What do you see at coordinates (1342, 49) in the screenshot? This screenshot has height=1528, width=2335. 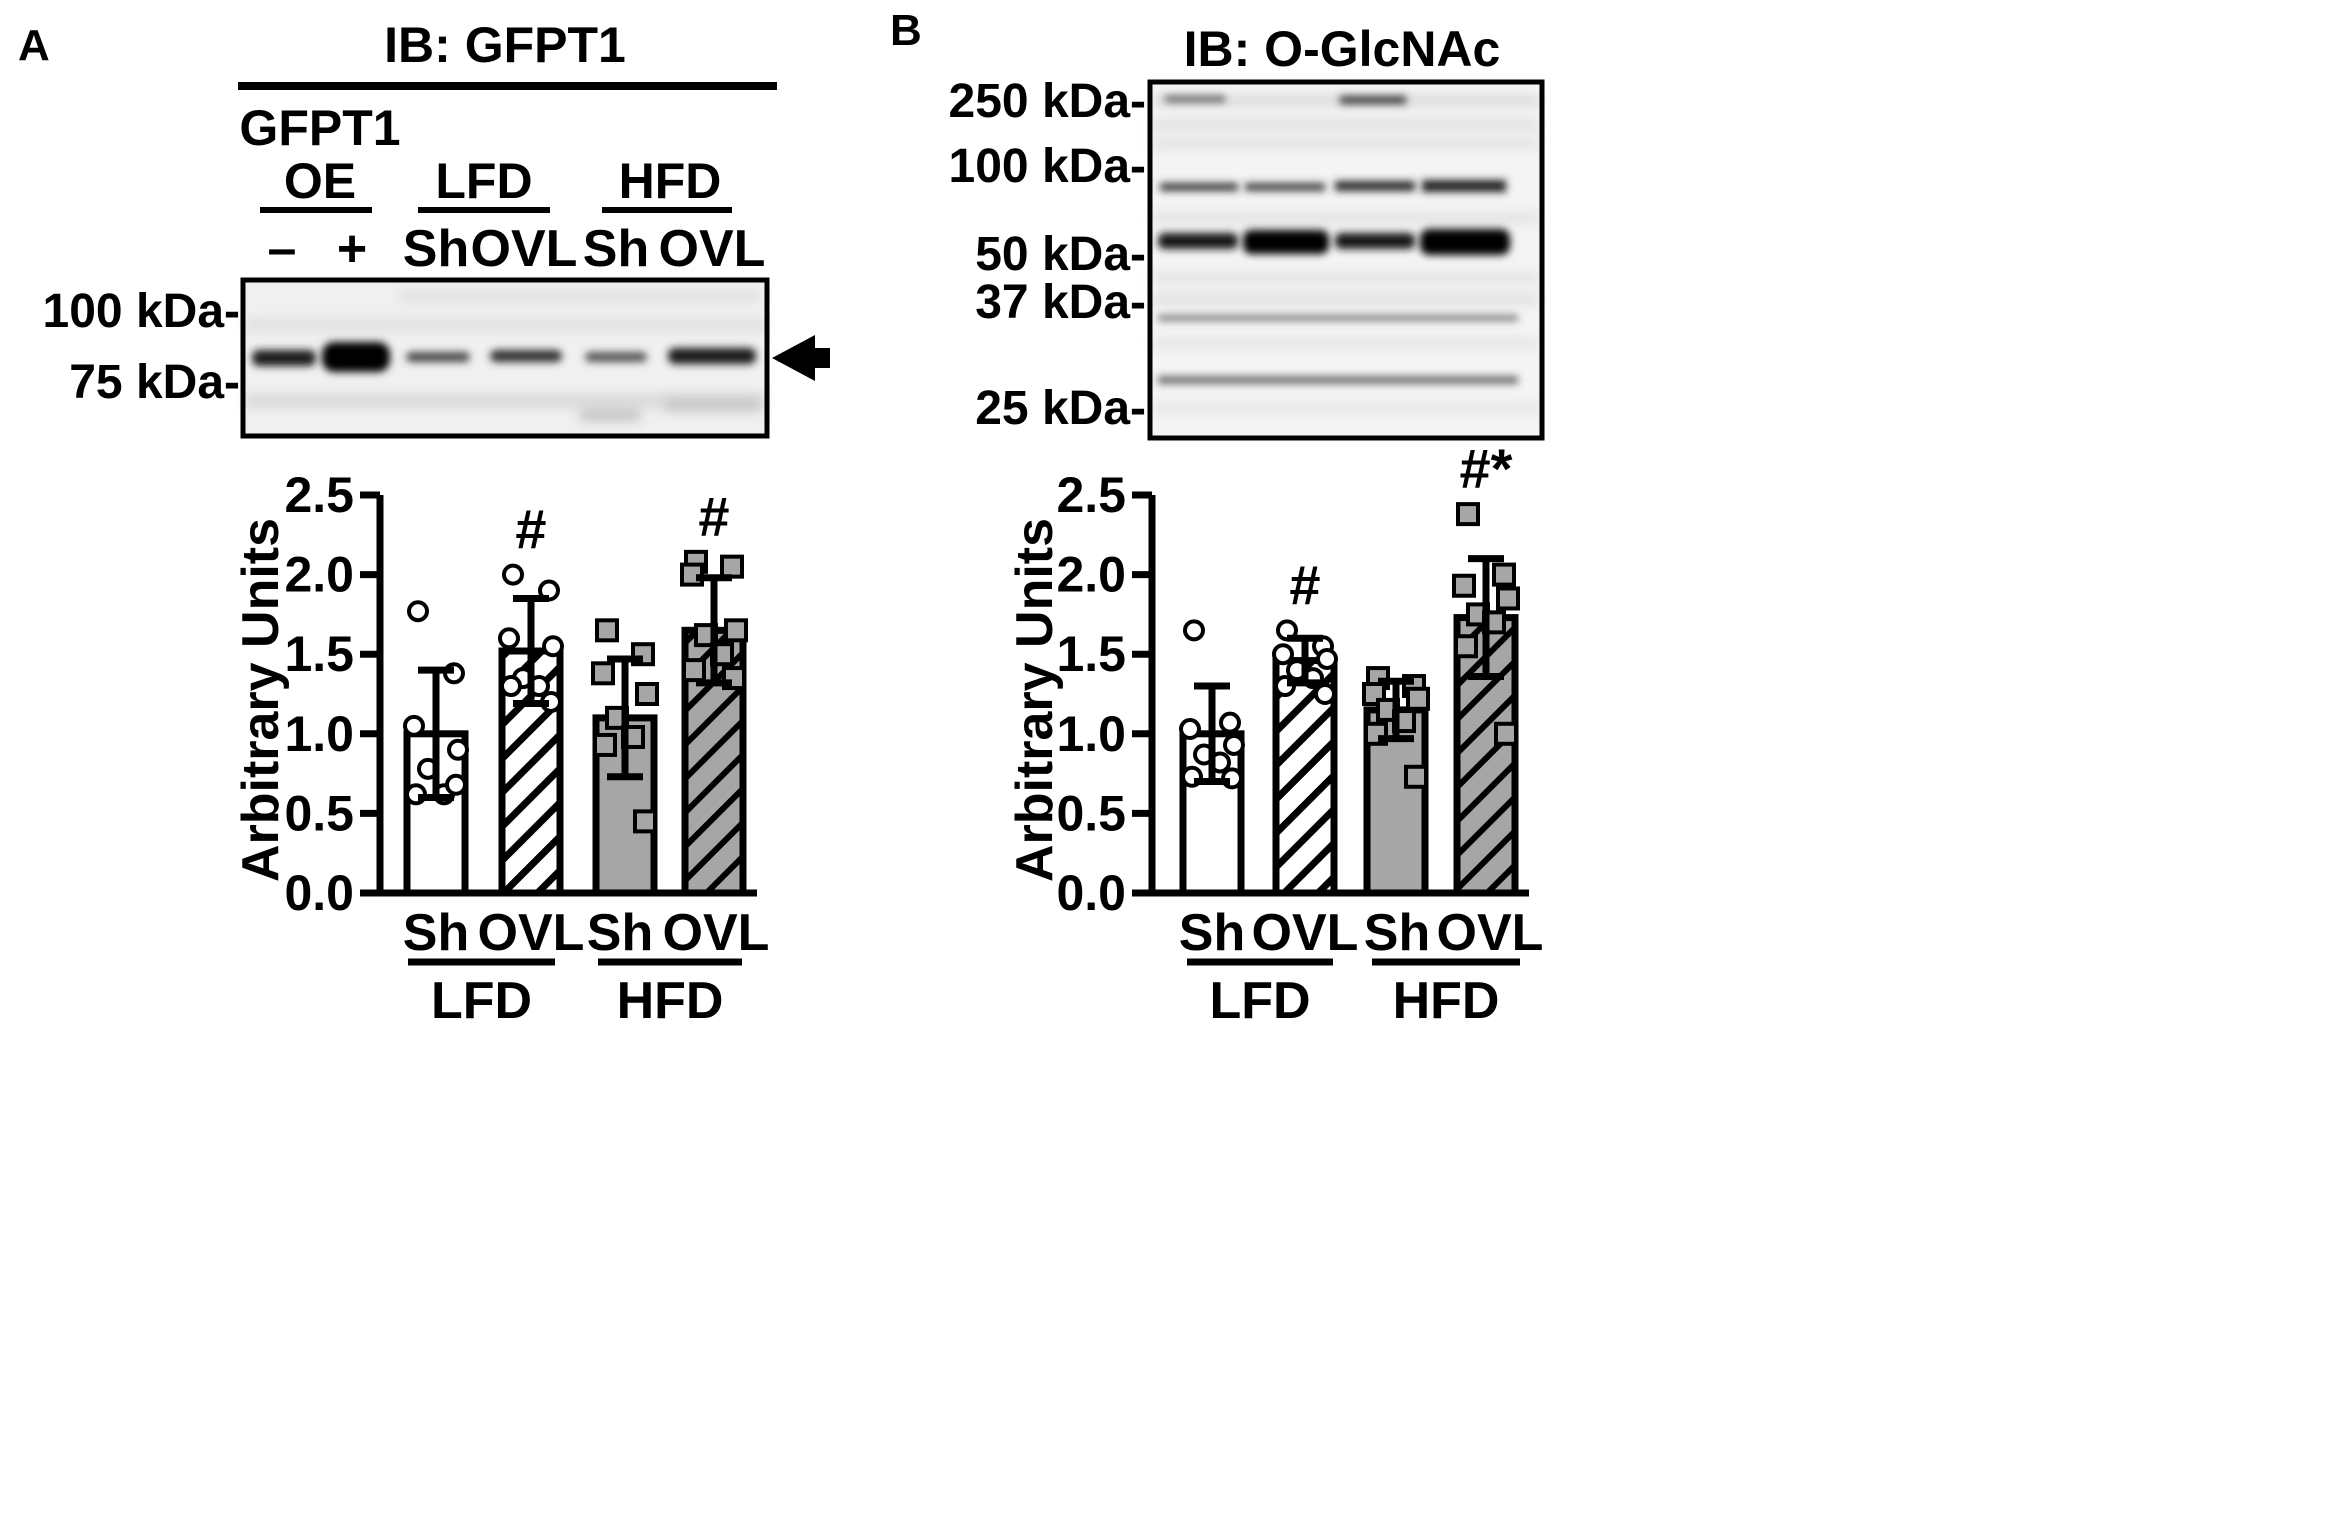 I see `blot-b-title: IB: O-GlcNAc` at bounding box center [1342, 49].